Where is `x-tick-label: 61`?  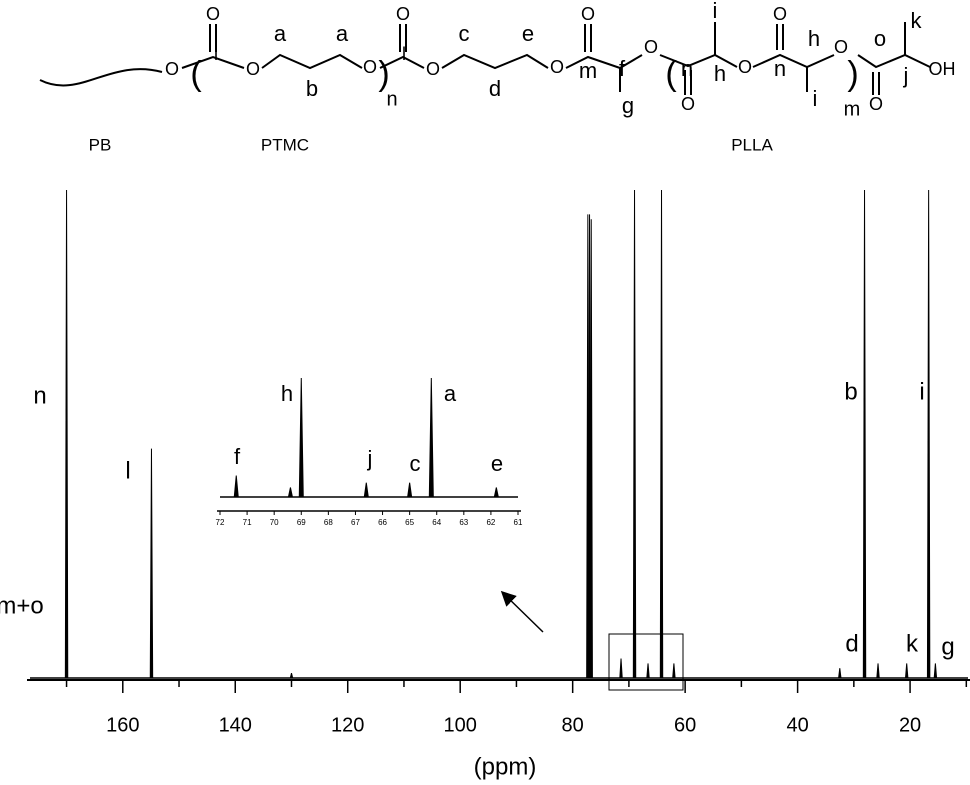
x-tick-label: 61 is located at coordinates (518, 522).